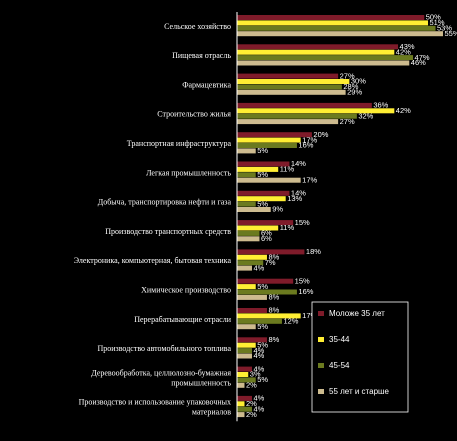 The image size is (457, 441). Describe the element at coordinates (251, 385) in the screenshot. I see `value-label-12-3: 2%` at that location.